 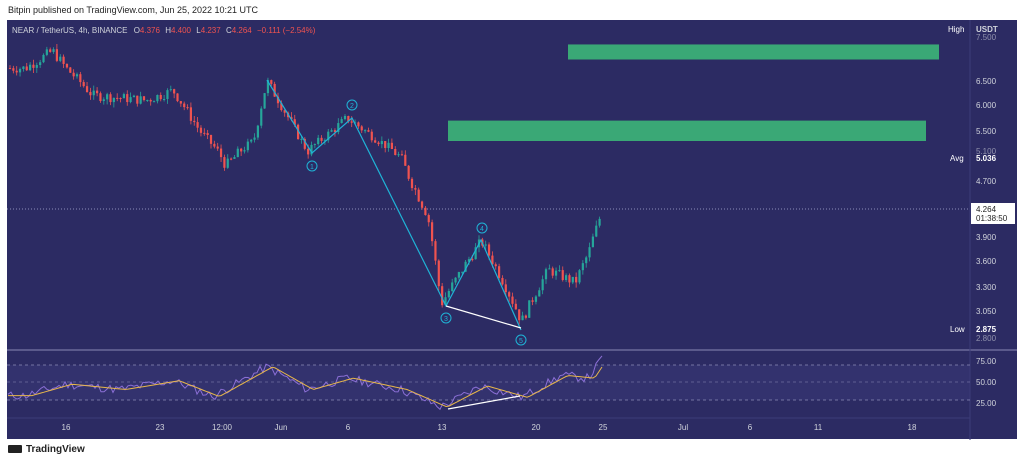 I want to click on time-axis: 16 23 12:00 Jun 6 13 20 25 Jul 6 11 18, so click(x=489, y=427).